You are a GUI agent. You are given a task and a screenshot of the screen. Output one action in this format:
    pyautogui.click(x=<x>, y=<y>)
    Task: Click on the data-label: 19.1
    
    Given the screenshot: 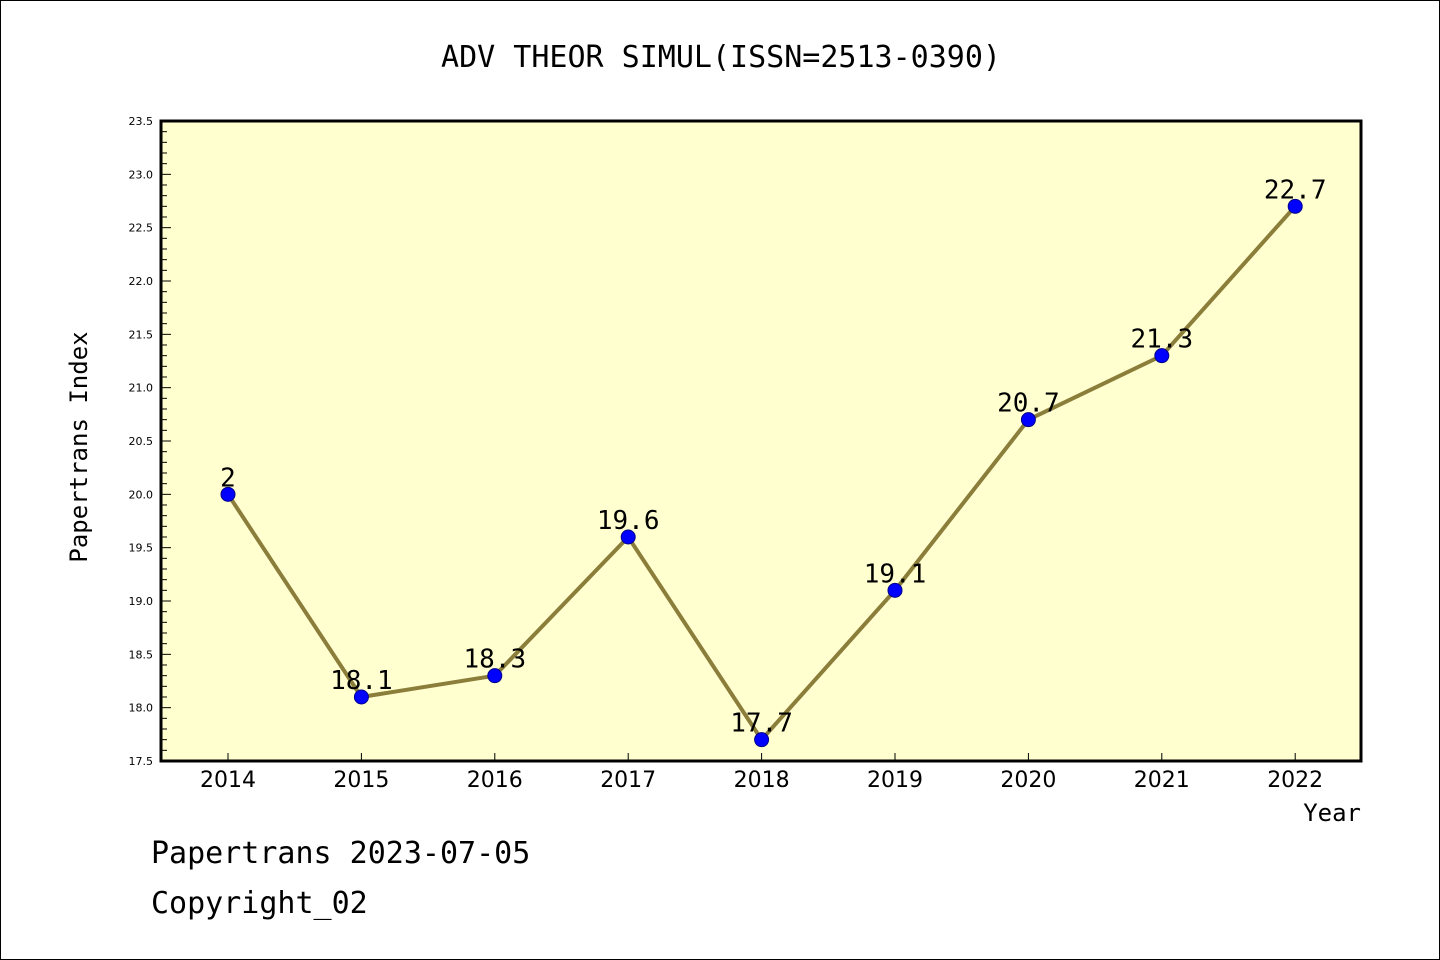 What is the action you would take?
    pyautogui.click(x=895, y=574)
    